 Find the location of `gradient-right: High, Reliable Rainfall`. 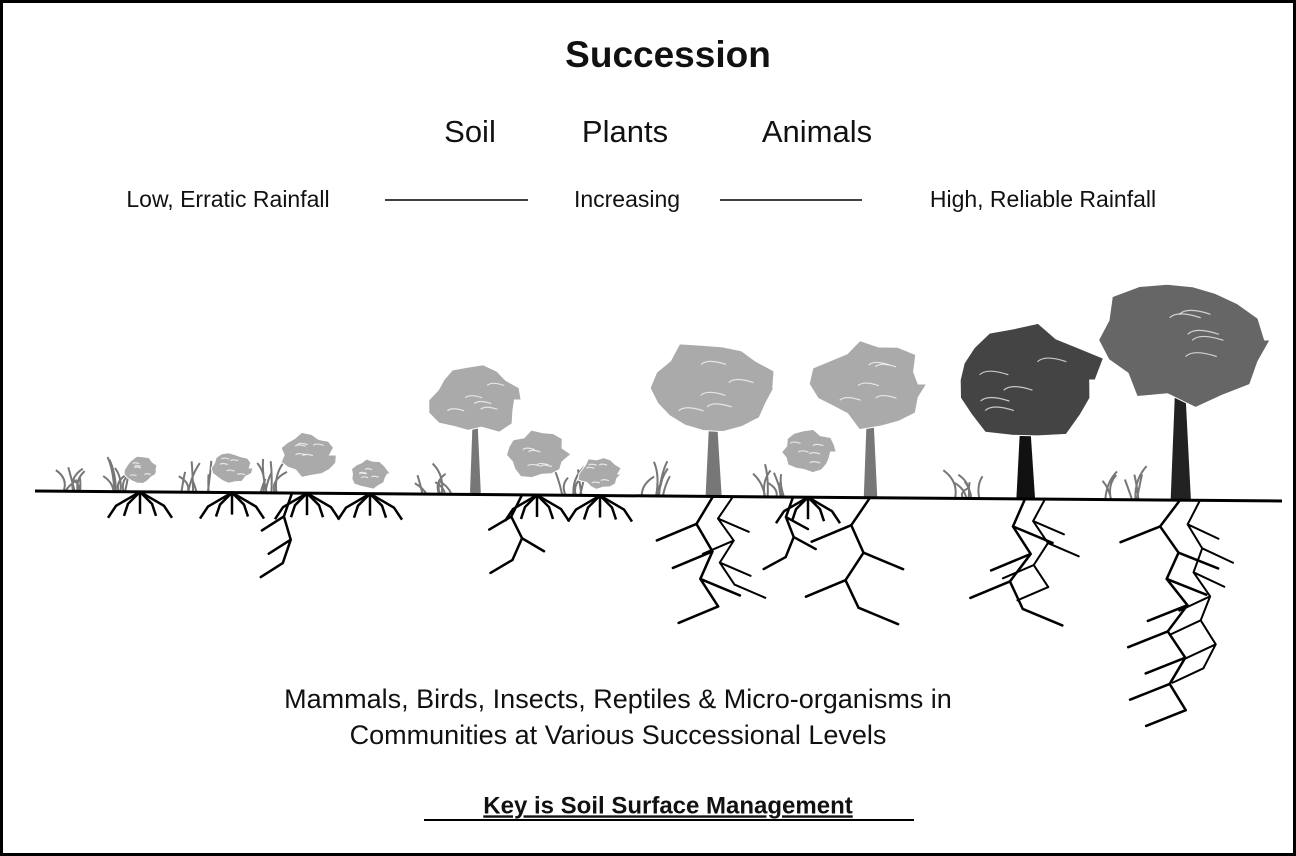

gradient-right: High, Reliable Rainfall is located at coordinates (1043, 199).